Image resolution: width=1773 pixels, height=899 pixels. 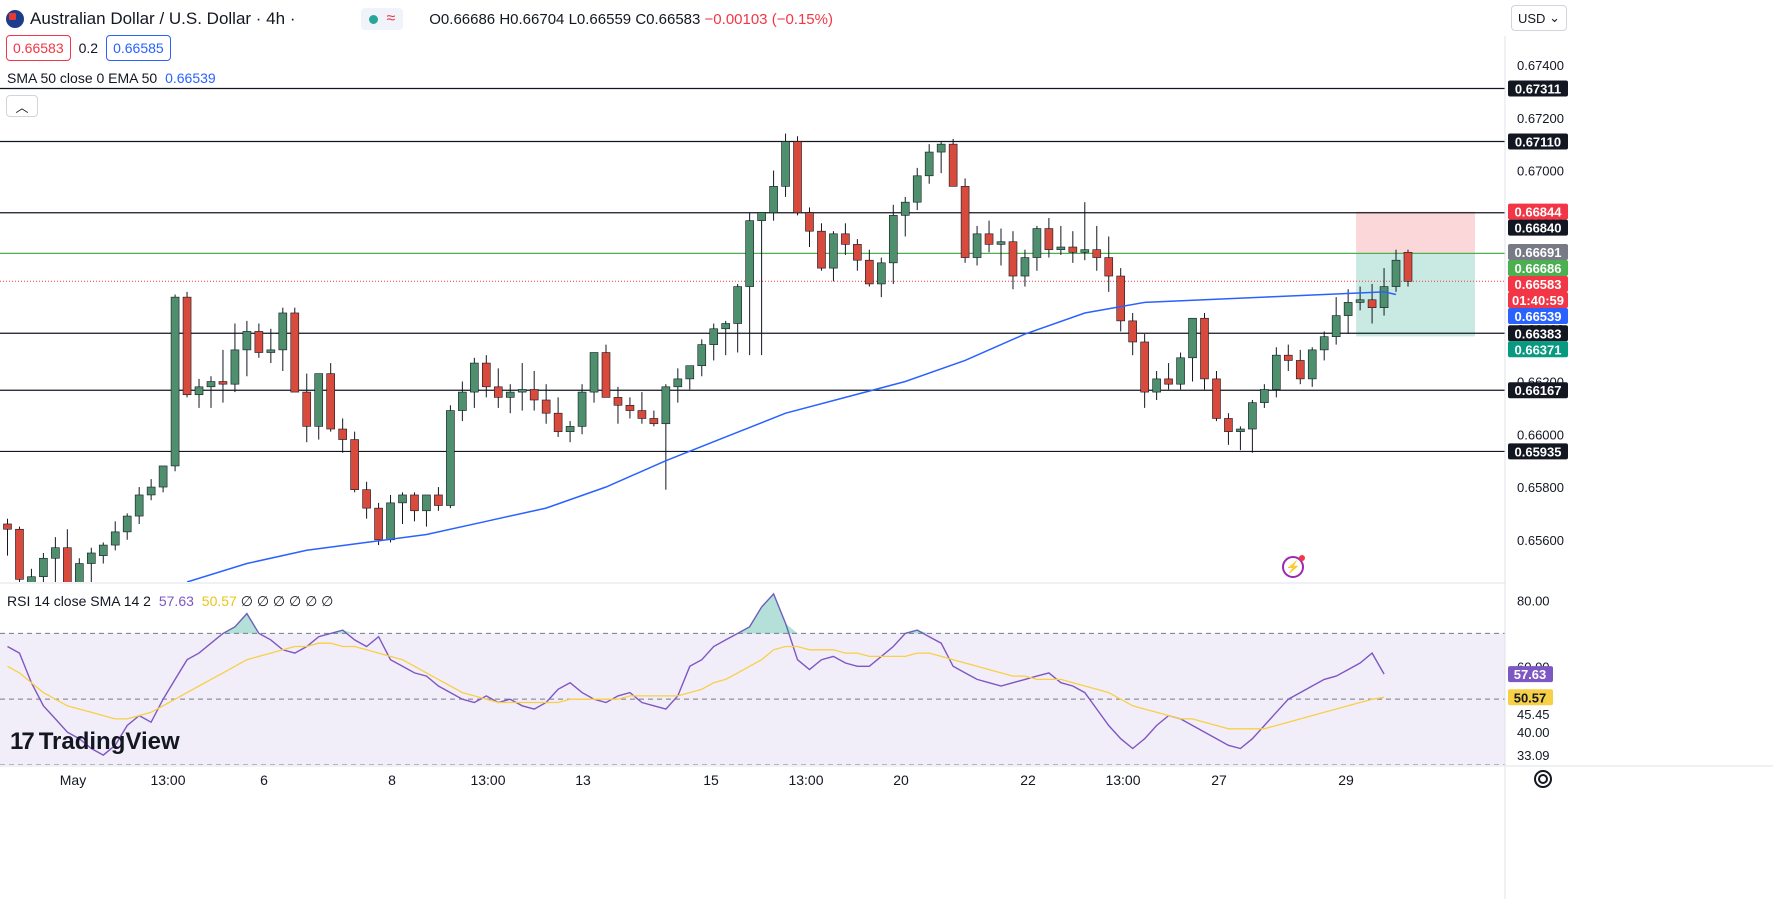 I want to click on time-axis-label: 13, so click(x=583, y=780).